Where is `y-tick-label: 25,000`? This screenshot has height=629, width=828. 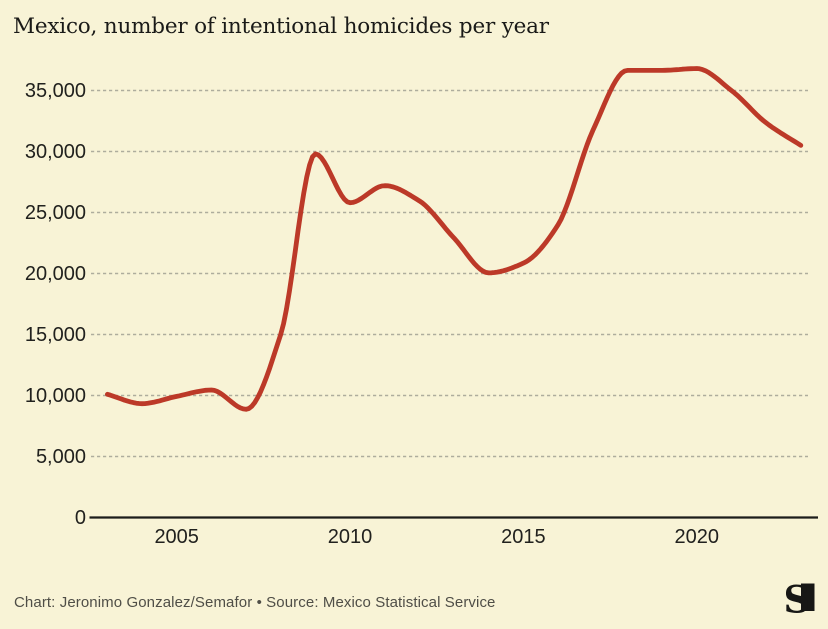 y-tick-label: 25,000 is located at coordinates (55, 212).